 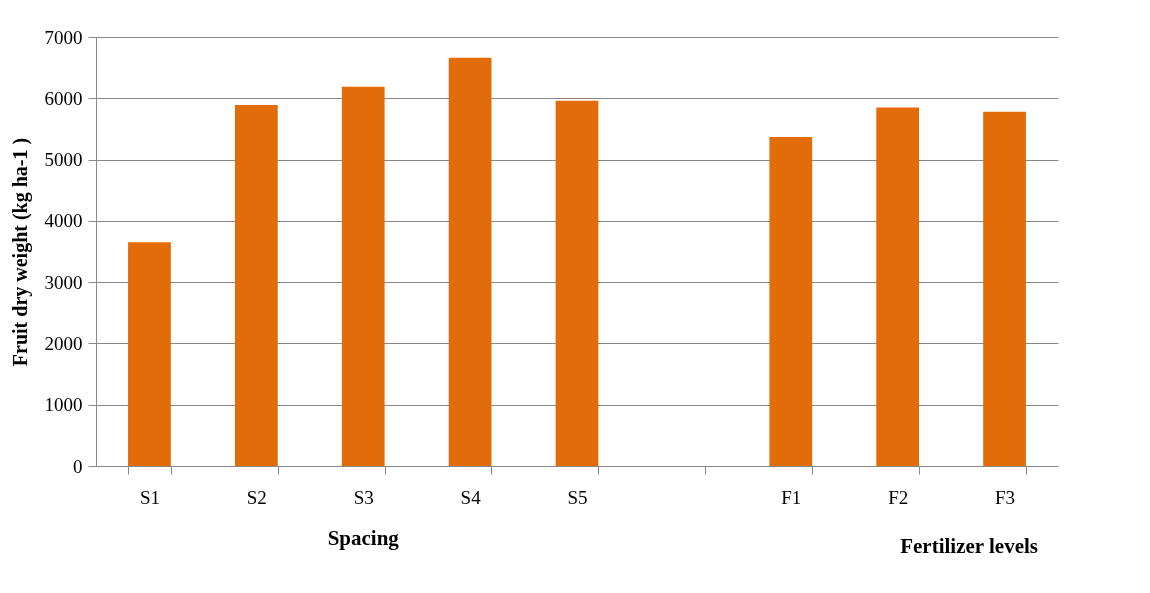 I want to click on y-tick-label: 7000, so click(x=63, y=37).